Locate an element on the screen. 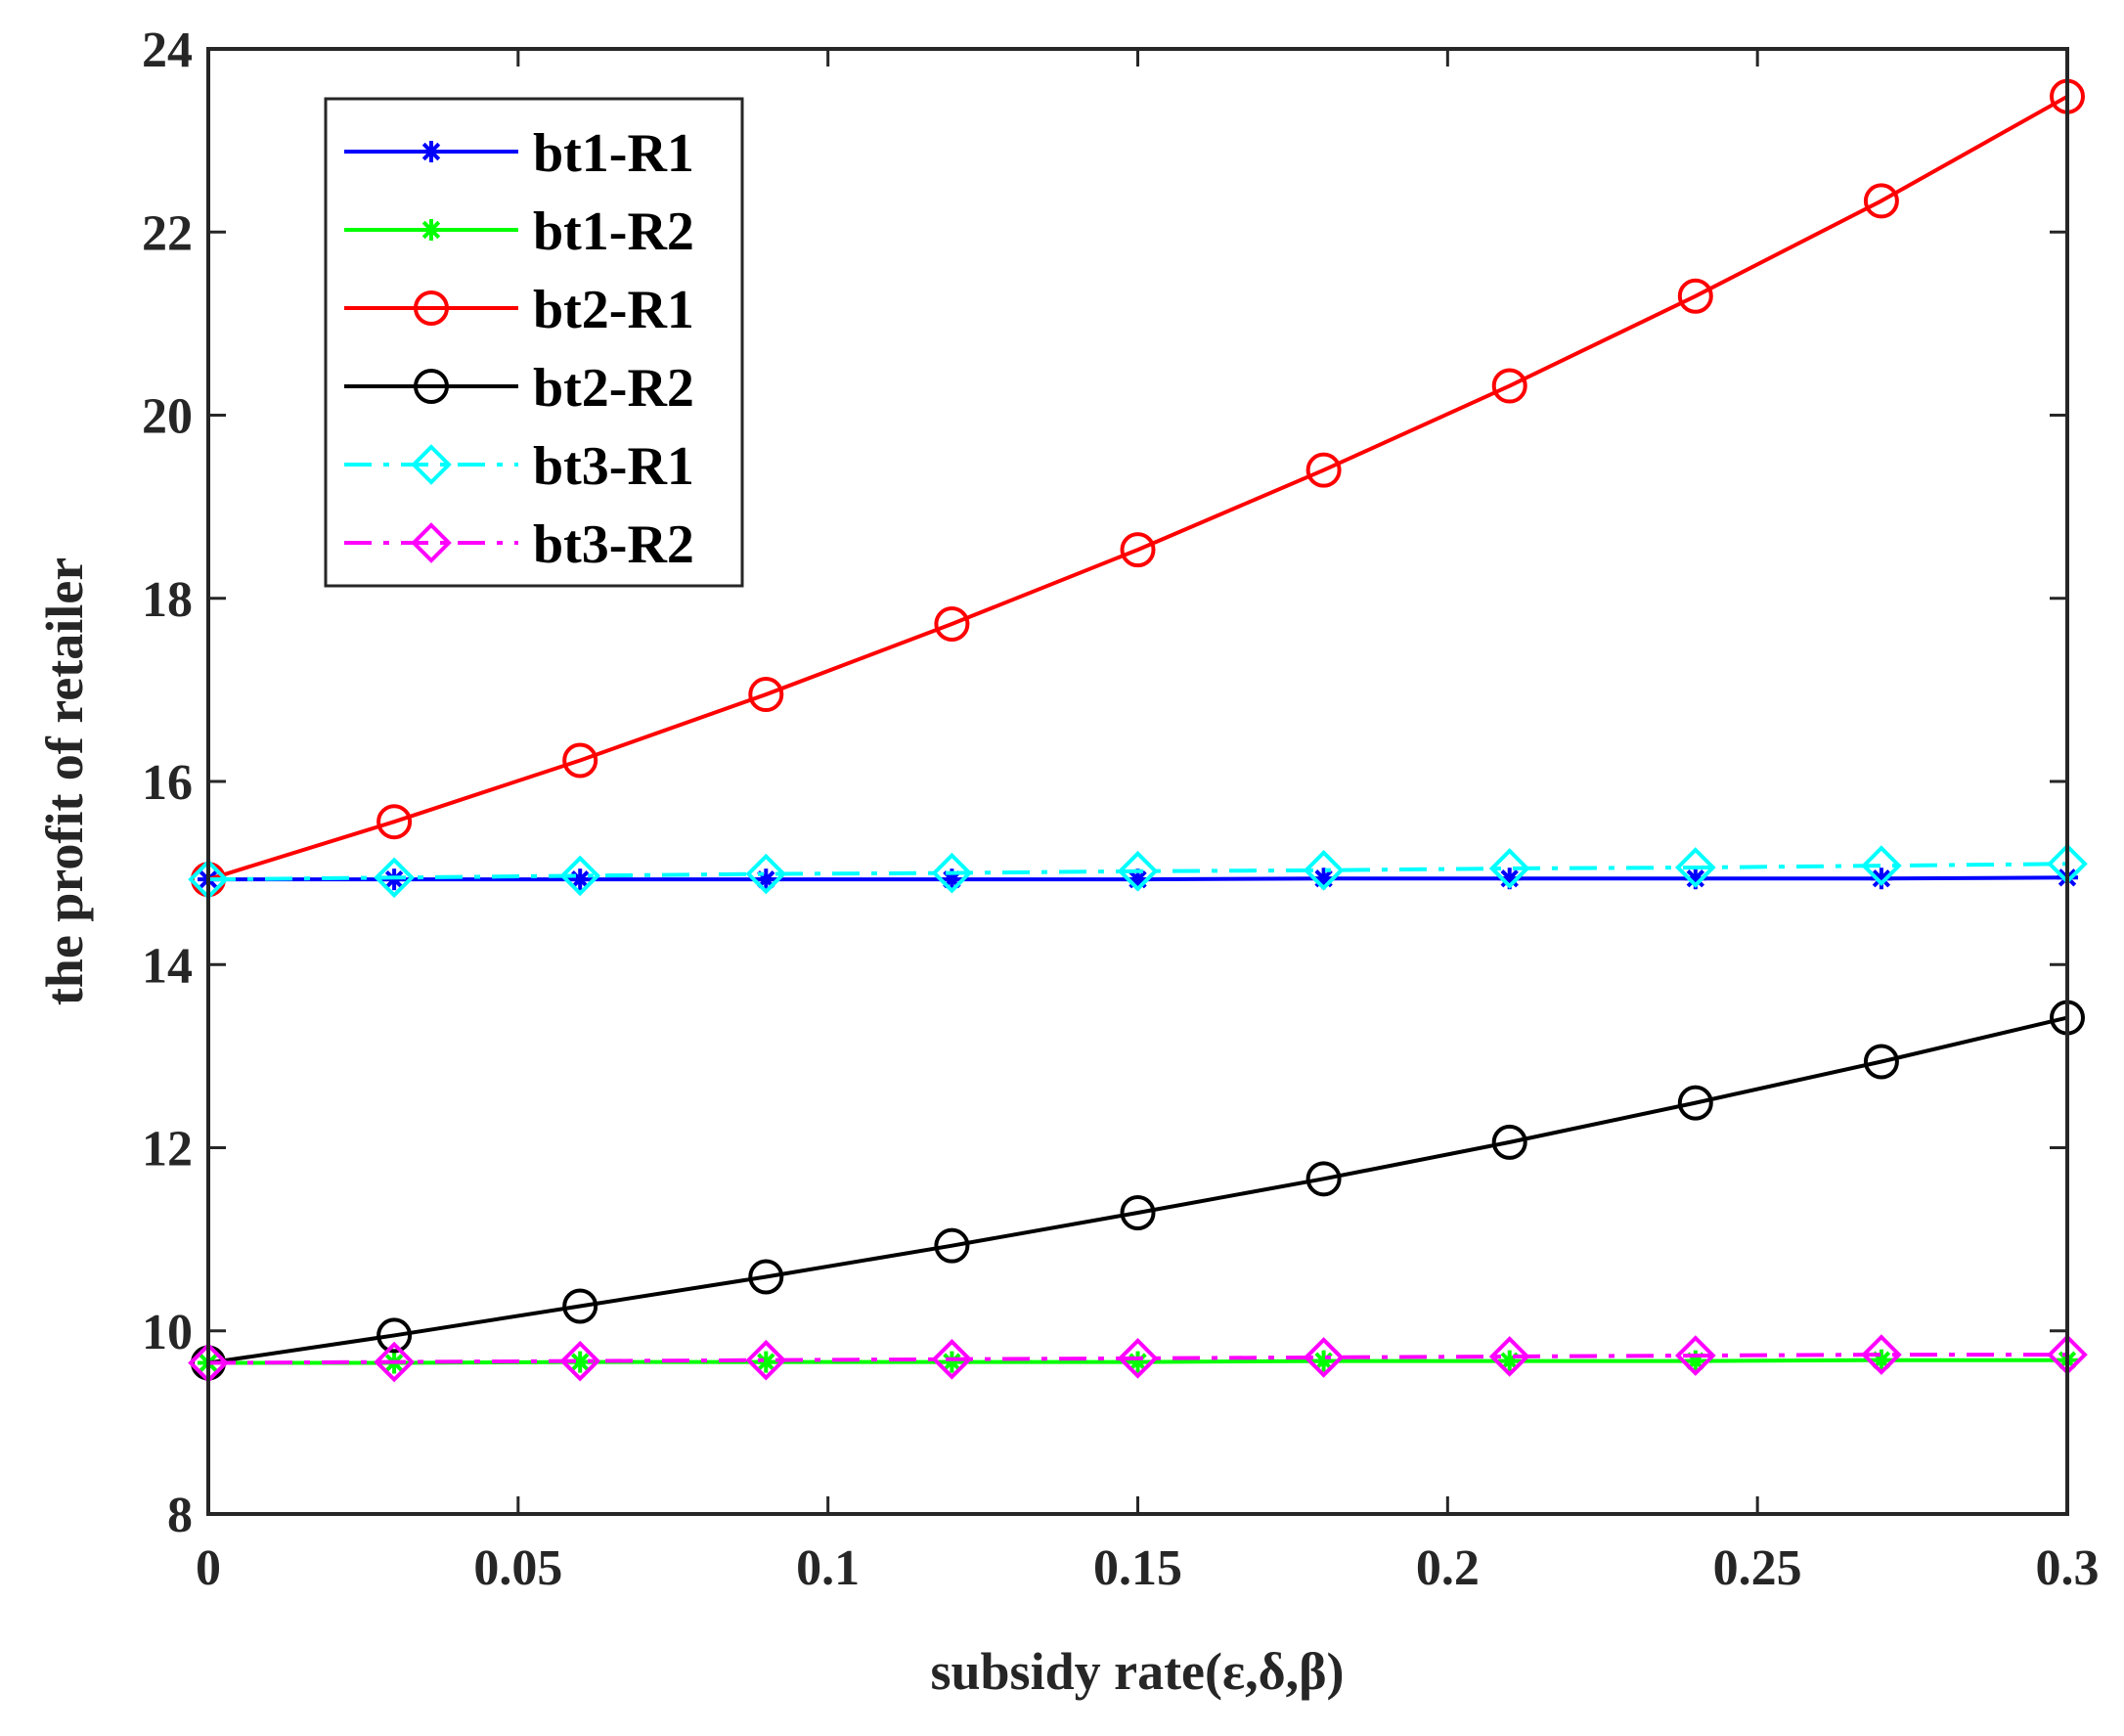 The height and width of the screenshot is (1736, 2124). legend-label: bt3-R1 is located at coordinates (613, 467).